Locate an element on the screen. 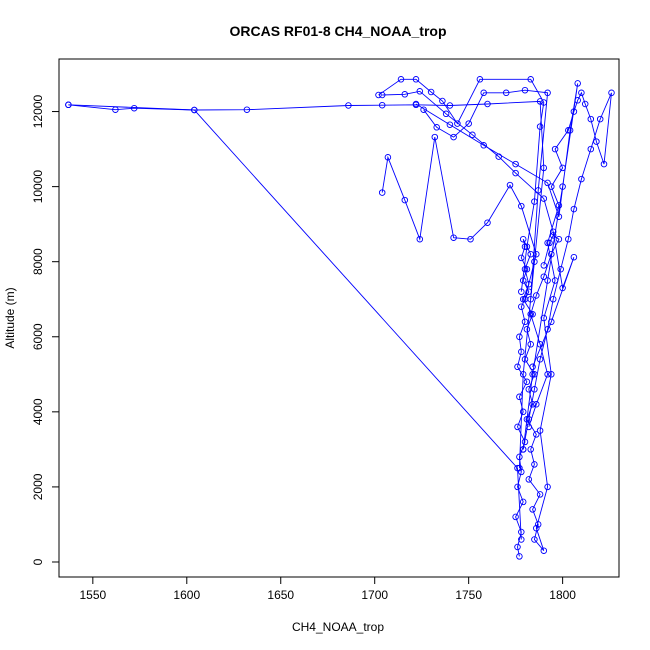 Image resolution: width=650 pixels, height=650 pixels. y-tick-label: 8000 is located at coordinates (38, 261).